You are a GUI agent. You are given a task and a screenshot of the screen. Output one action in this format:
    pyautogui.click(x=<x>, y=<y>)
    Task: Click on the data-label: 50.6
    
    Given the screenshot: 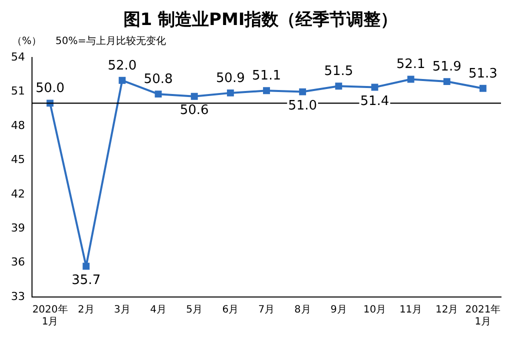 What is the action you would take?
    pyautogui.click(x=194, y=110)
    